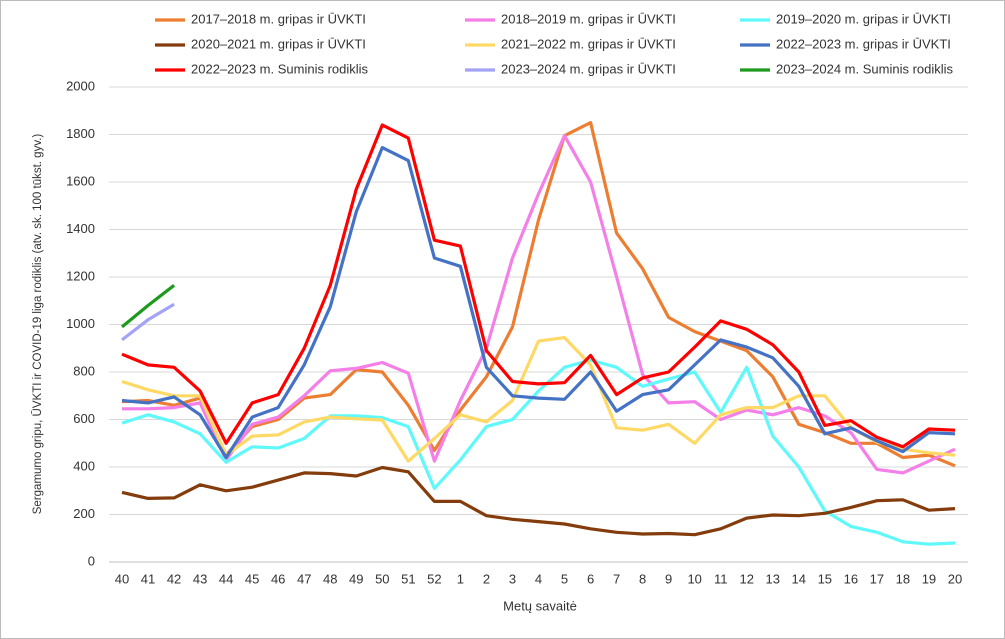 This screenshot has height=639, width=1005. I want to click on x-tick-label: 41, so click(148, 578).